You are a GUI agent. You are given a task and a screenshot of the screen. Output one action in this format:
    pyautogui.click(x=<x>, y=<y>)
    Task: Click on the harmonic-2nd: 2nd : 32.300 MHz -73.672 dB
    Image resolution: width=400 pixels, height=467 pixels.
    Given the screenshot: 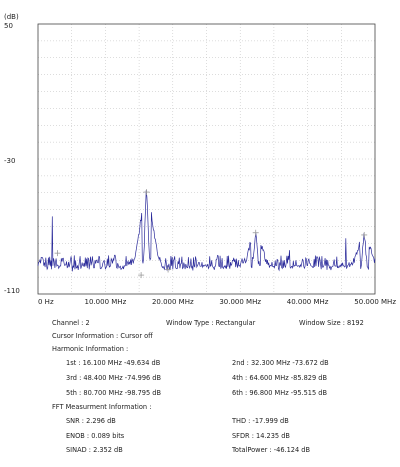 What is the action you would take?
    pyautogui.click(x=280, y=363)
    